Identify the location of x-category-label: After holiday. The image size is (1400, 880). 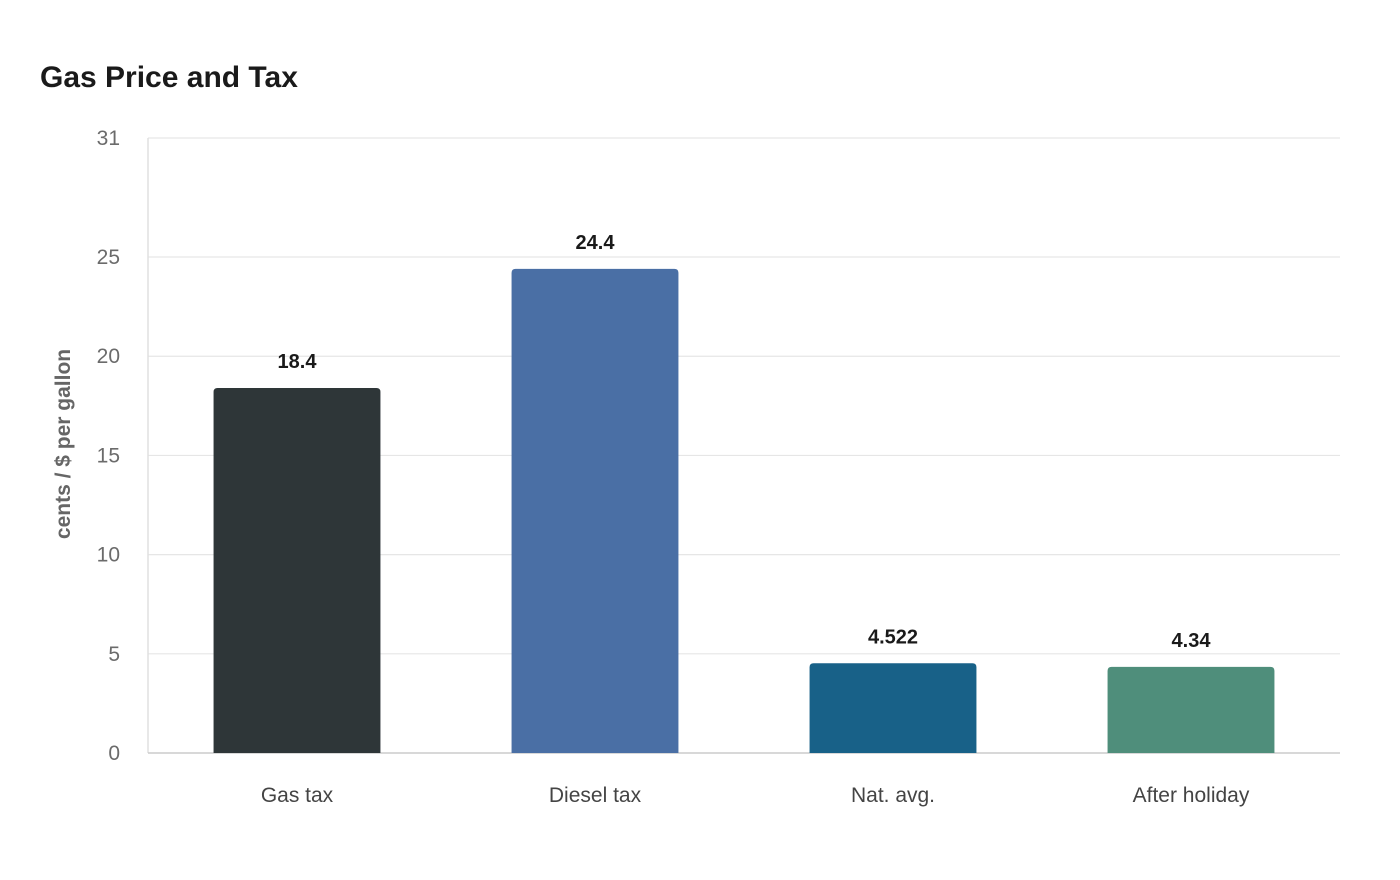
(1191, 795).